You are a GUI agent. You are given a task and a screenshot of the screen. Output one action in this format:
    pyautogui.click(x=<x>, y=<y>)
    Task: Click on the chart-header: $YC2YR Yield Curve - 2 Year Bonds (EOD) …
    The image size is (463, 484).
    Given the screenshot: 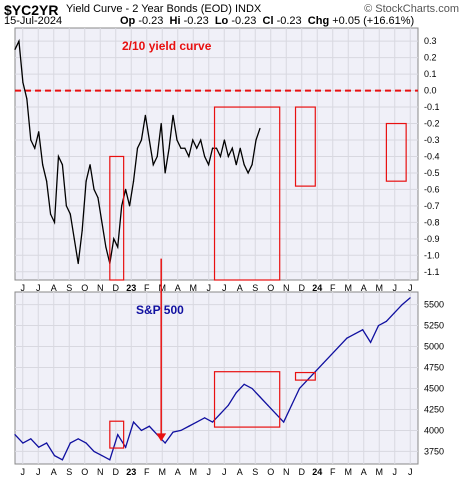 What is the action you would take?
    pyautogui.click(x=231, y=14)
    